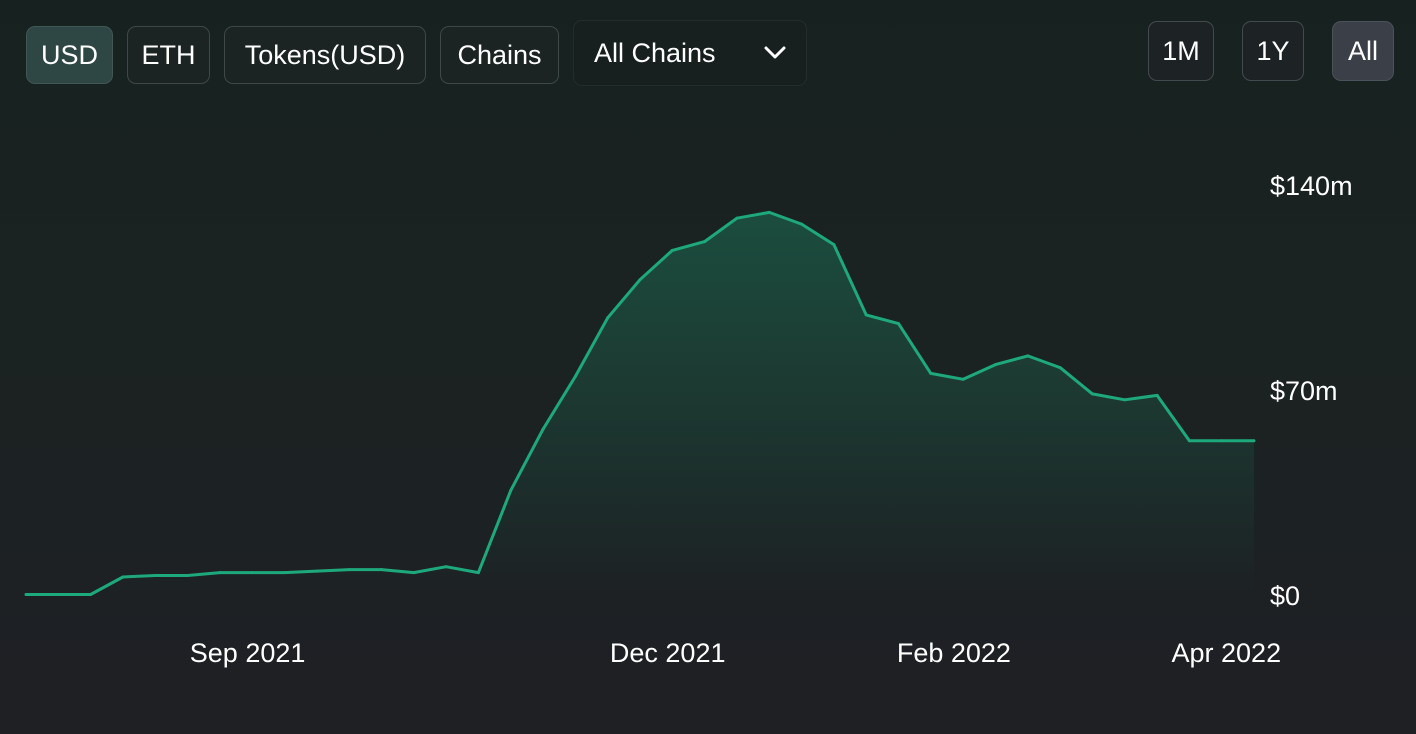  I want to click on range-toolbar: 1M 1Y All, so click(1271, 51).